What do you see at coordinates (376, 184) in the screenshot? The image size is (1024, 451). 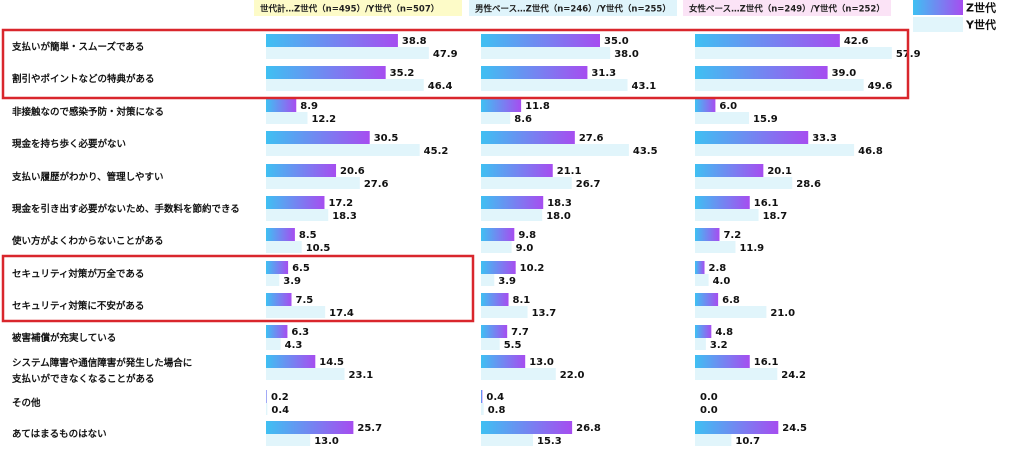 I see `value-label-y: 27.6` at bounding box center [376, 184].